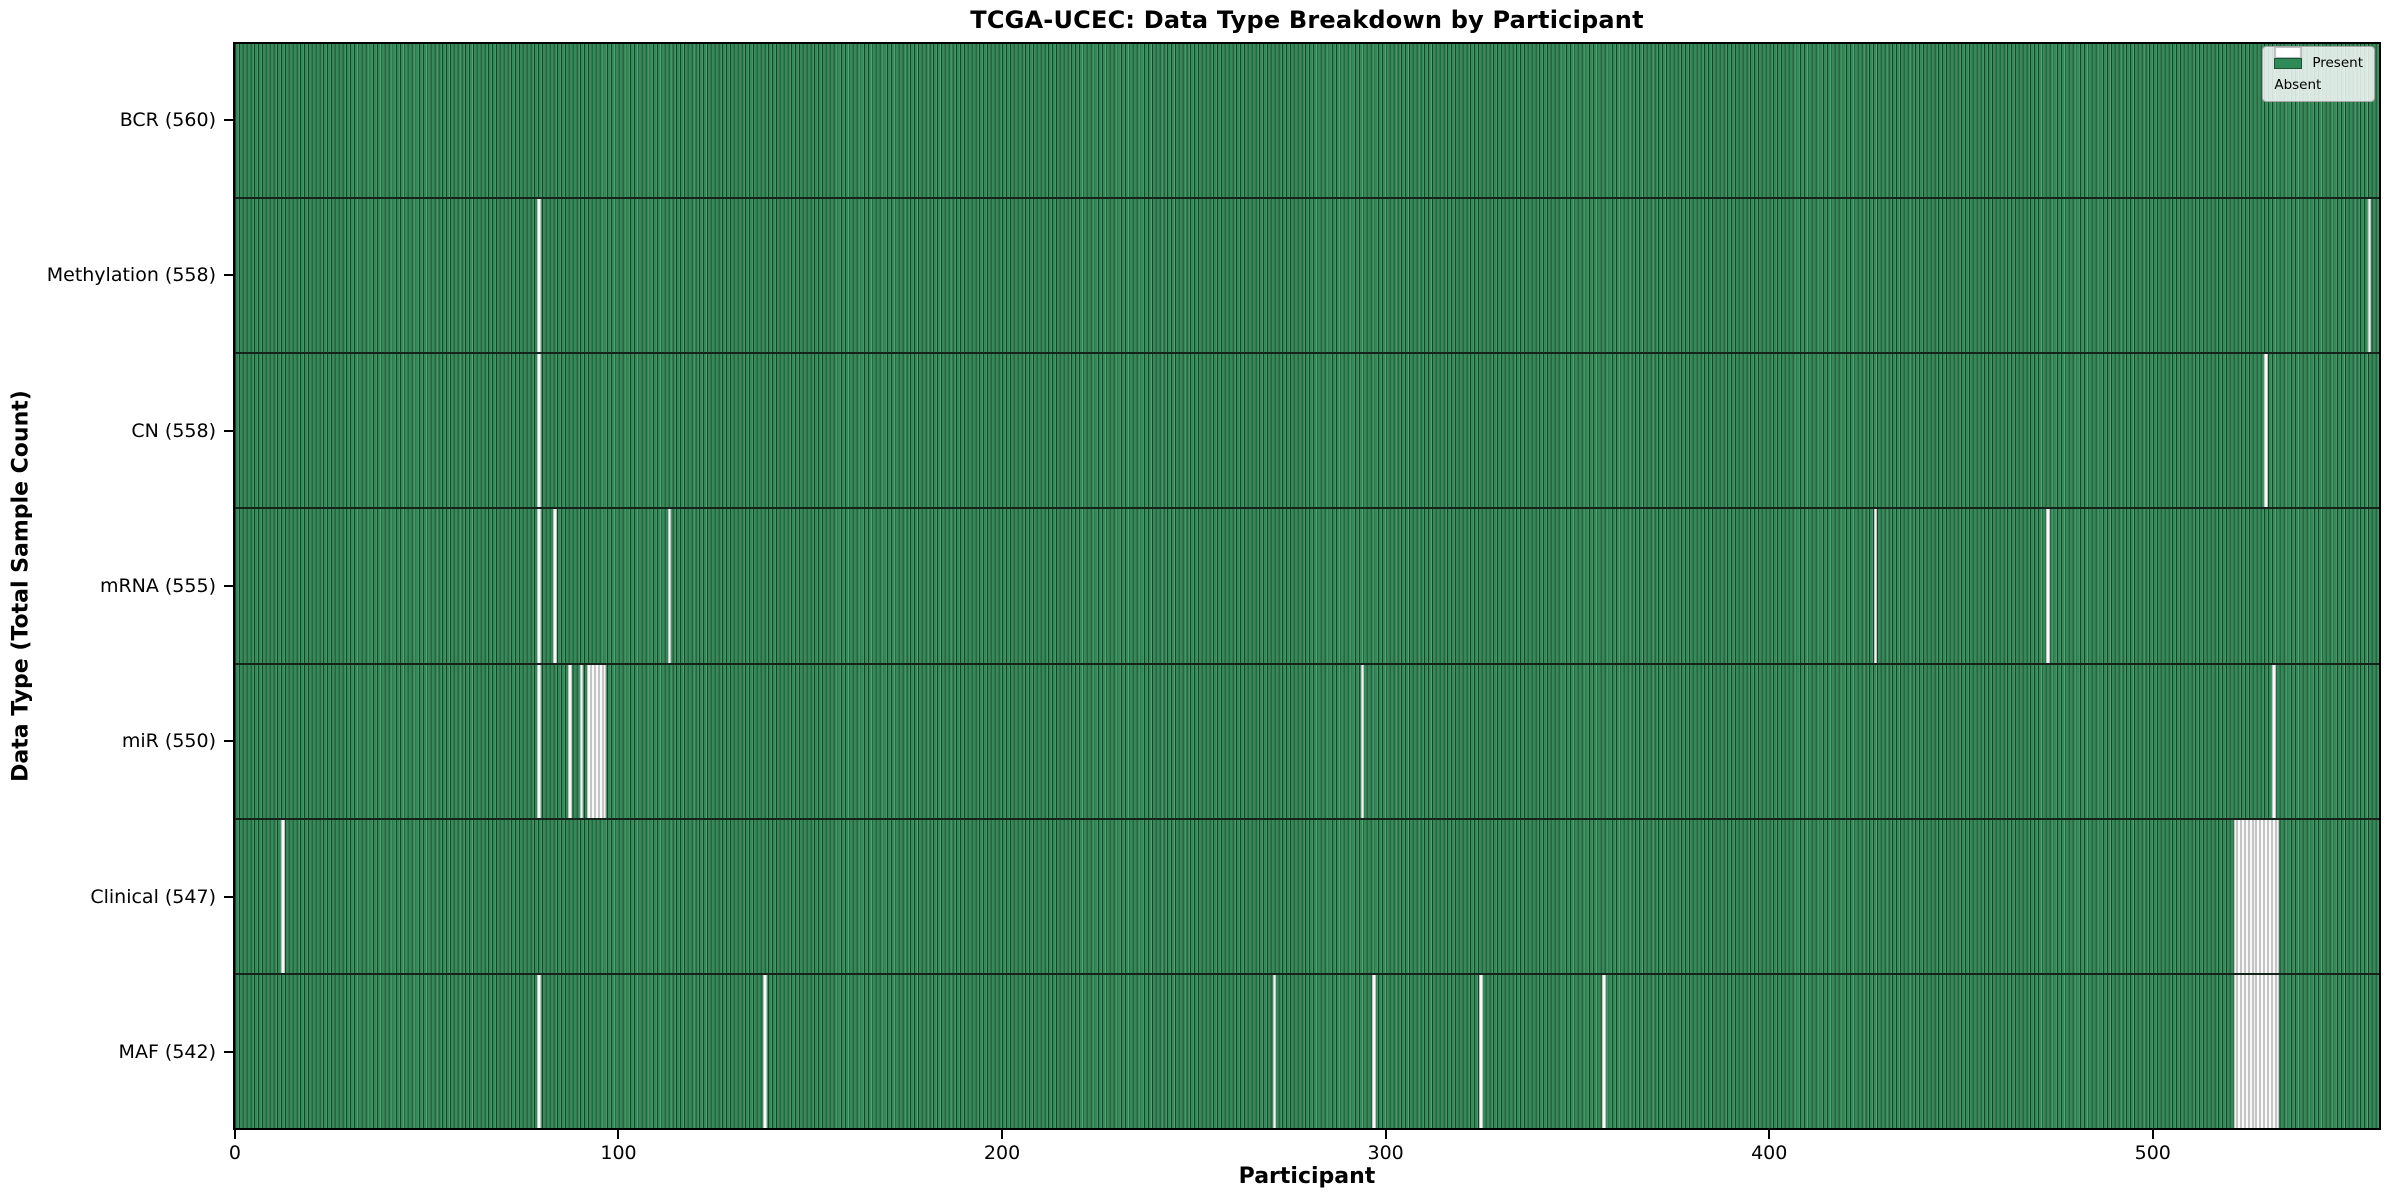 The width and height of the screenshot is (2400, 1200). I want to click on heatmap-row-cn, so click(1307, 430).